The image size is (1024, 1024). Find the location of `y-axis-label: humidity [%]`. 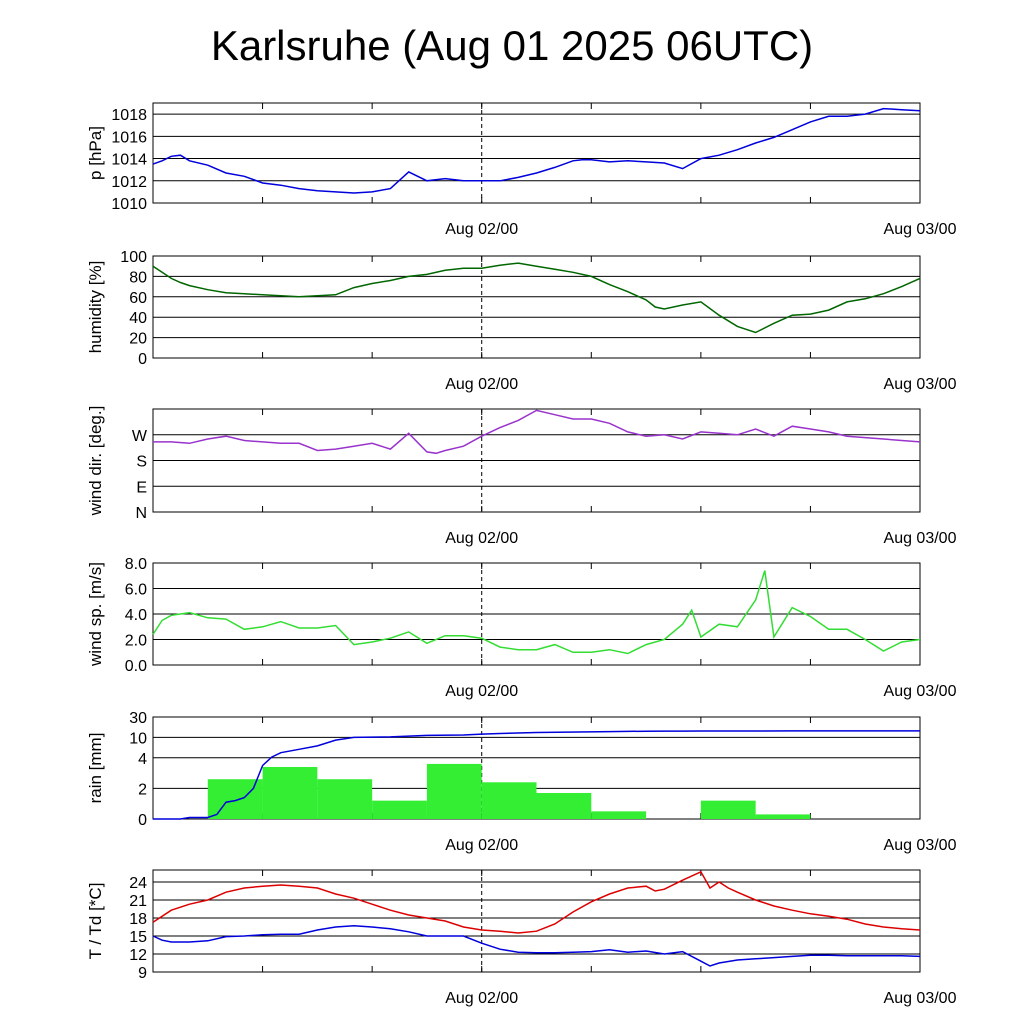

y-axis-label: humidity [%] is located at coordinates (95, 307).